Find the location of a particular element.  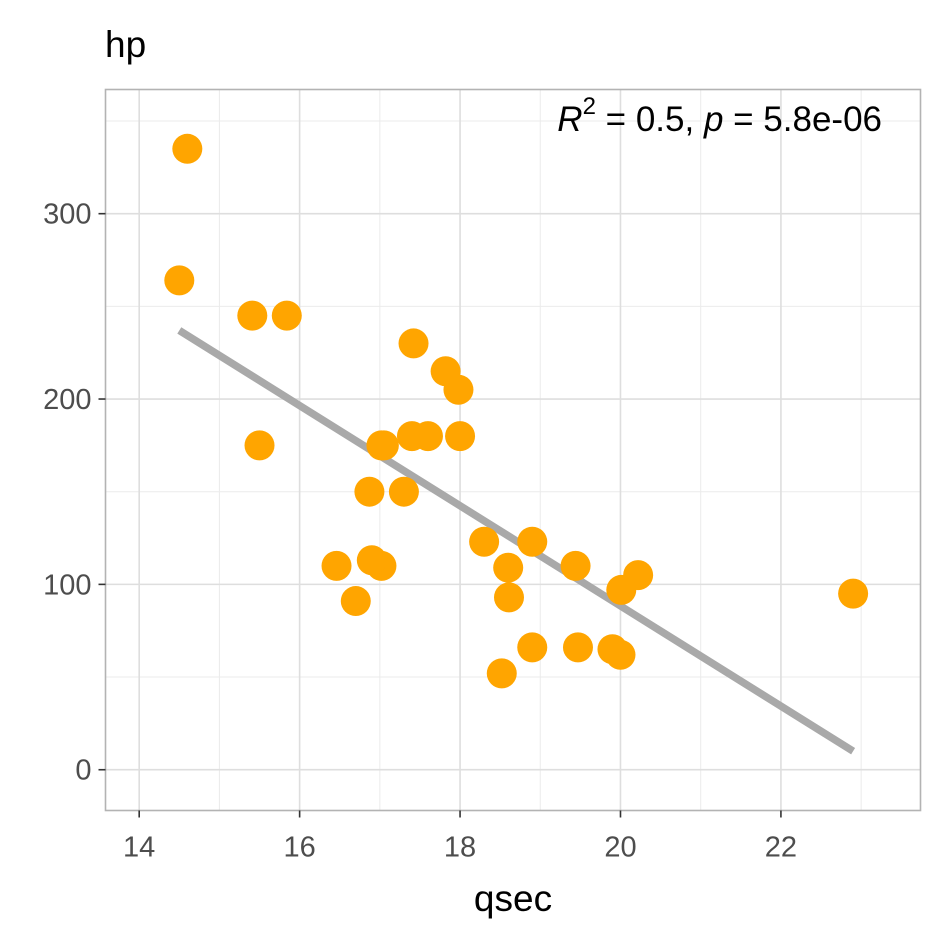

x-tick-label: 22 is located at coordinates (781, 848).